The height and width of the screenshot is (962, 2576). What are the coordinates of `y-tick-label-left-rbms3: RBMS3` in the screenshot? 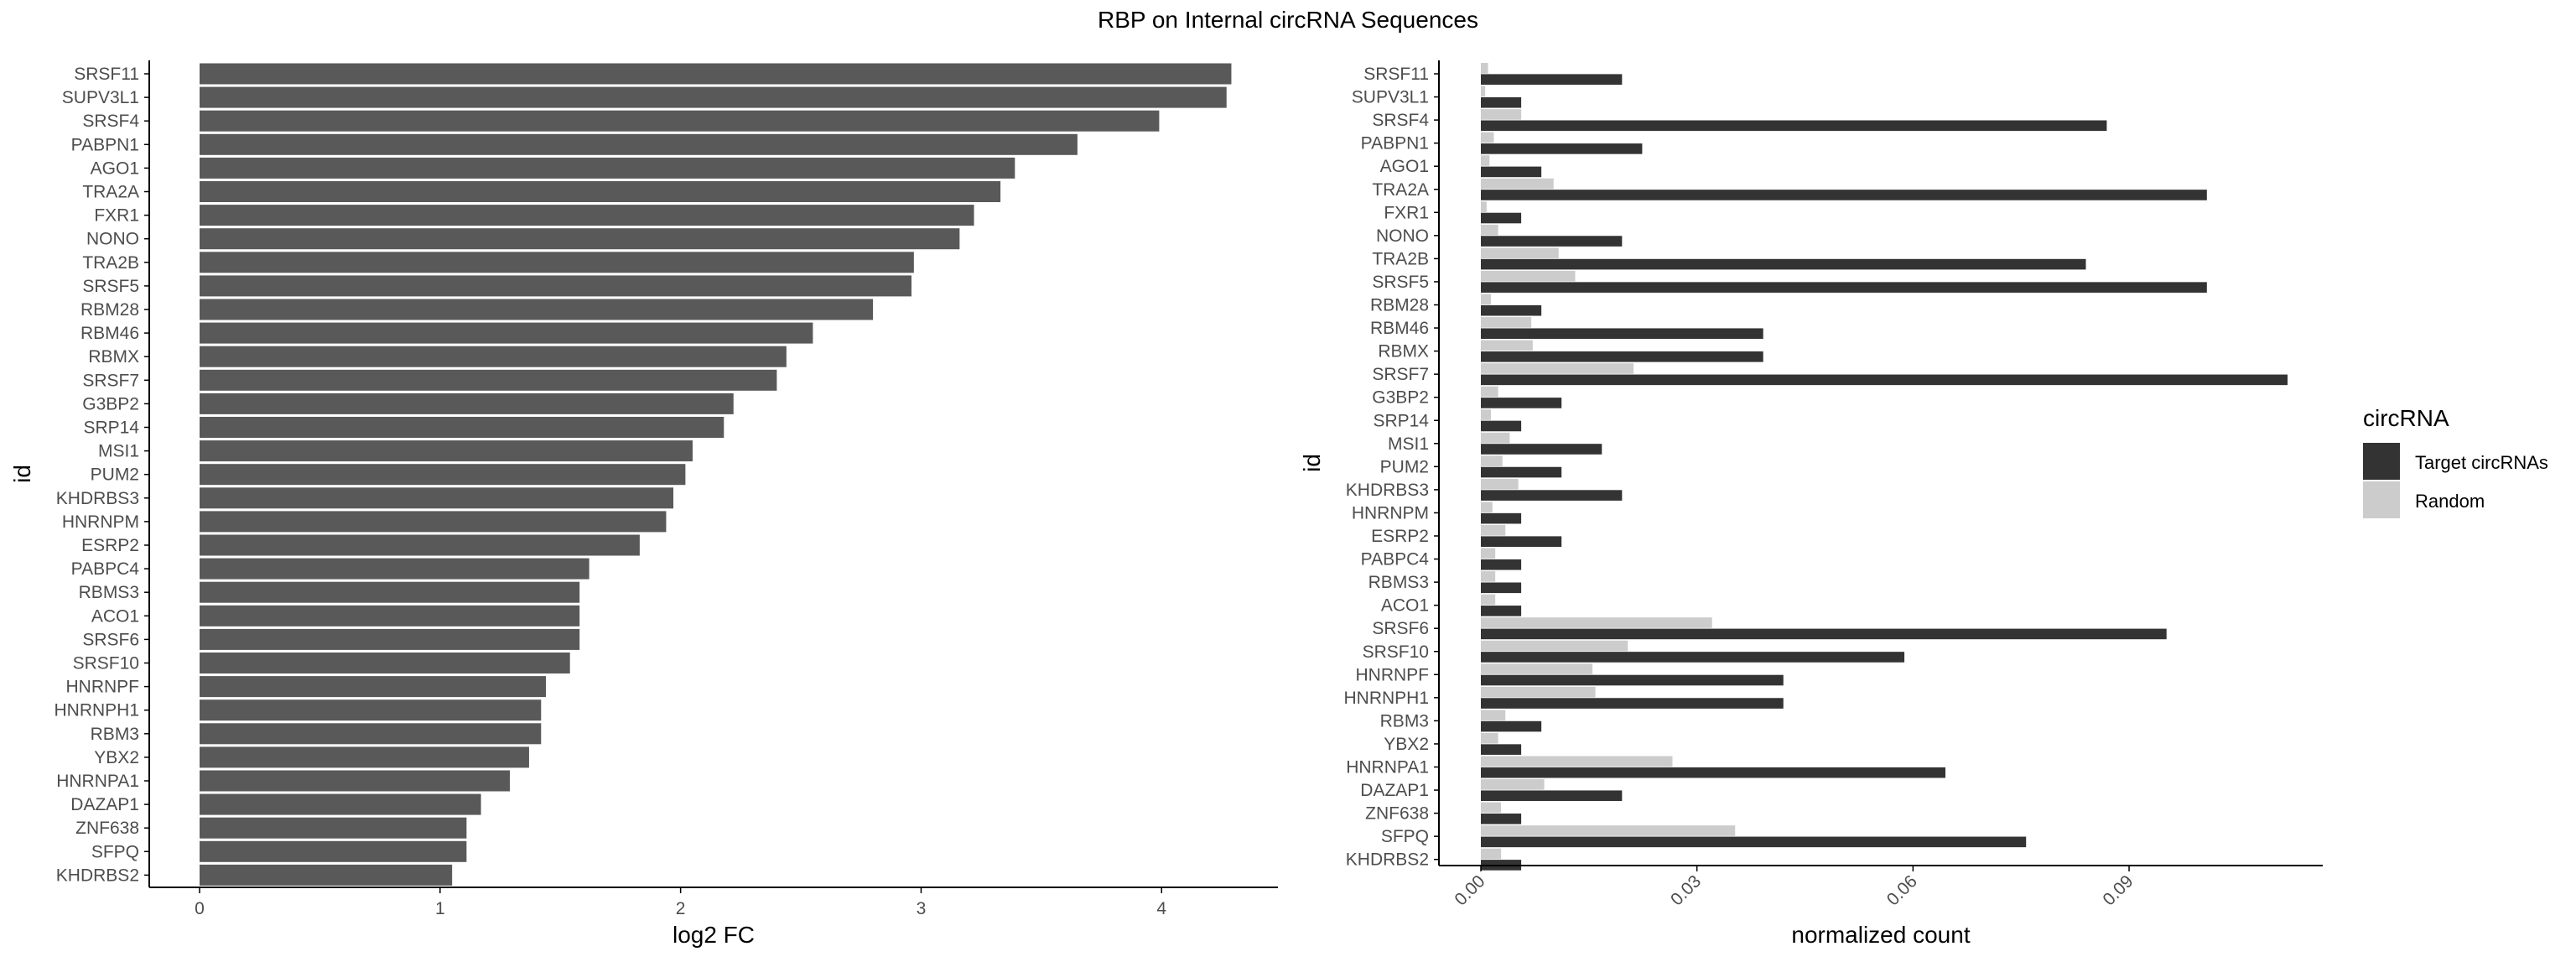 It's located at (109, 593).